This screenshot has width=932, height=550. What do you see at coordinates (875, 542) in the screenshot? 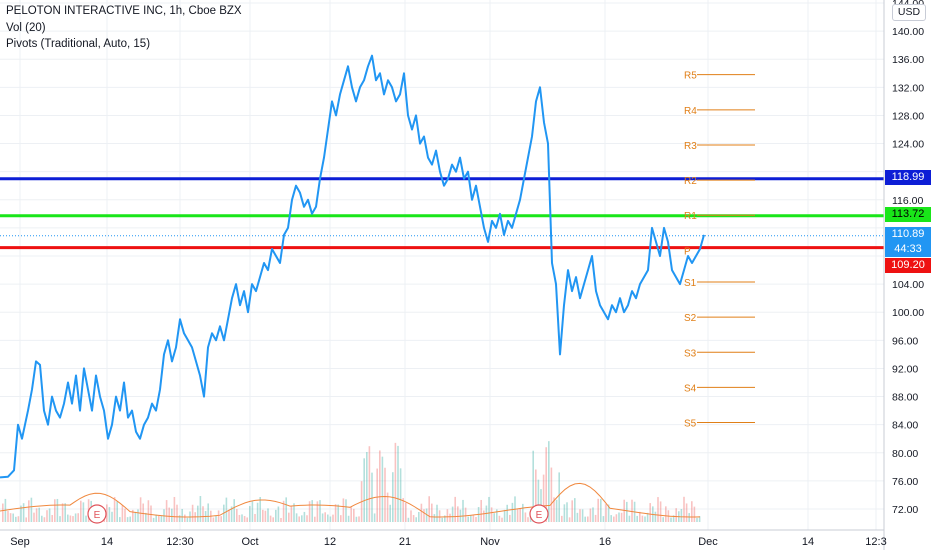
I see `x-tick-label: 12:3` at bounding box center [875, 542].